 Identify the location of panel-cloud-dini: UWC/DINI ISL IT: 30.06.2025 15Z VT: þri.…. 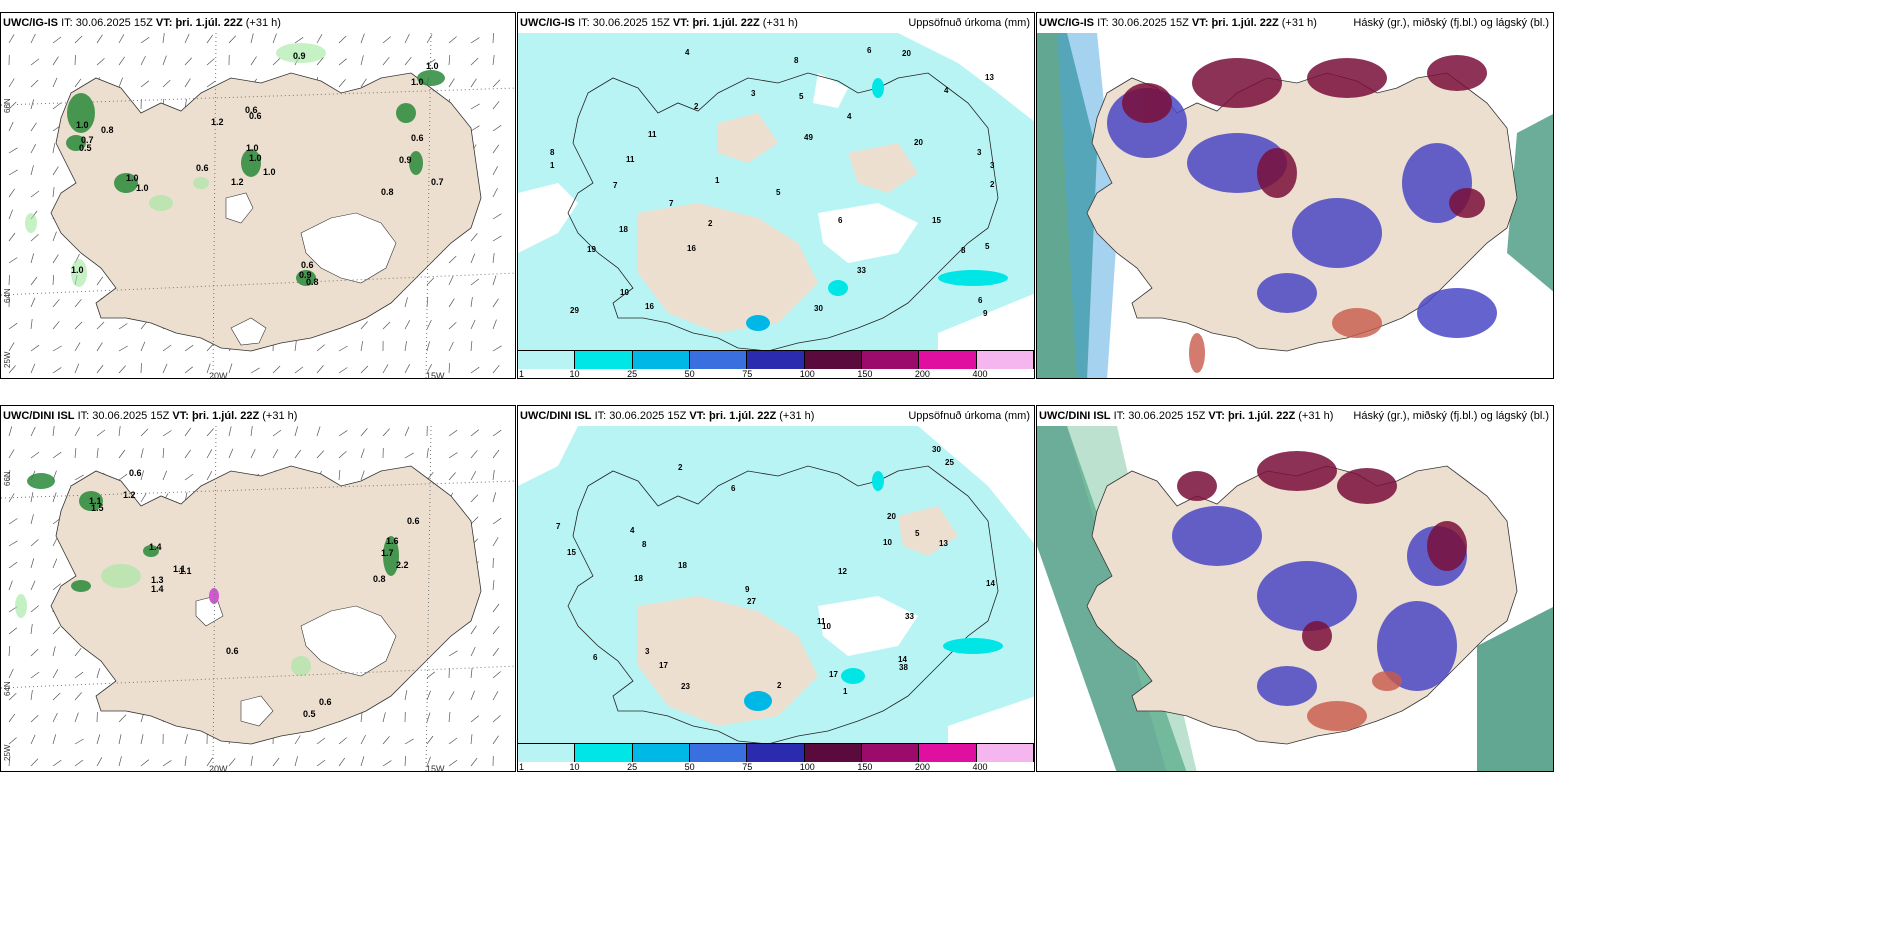
(1295, 588).